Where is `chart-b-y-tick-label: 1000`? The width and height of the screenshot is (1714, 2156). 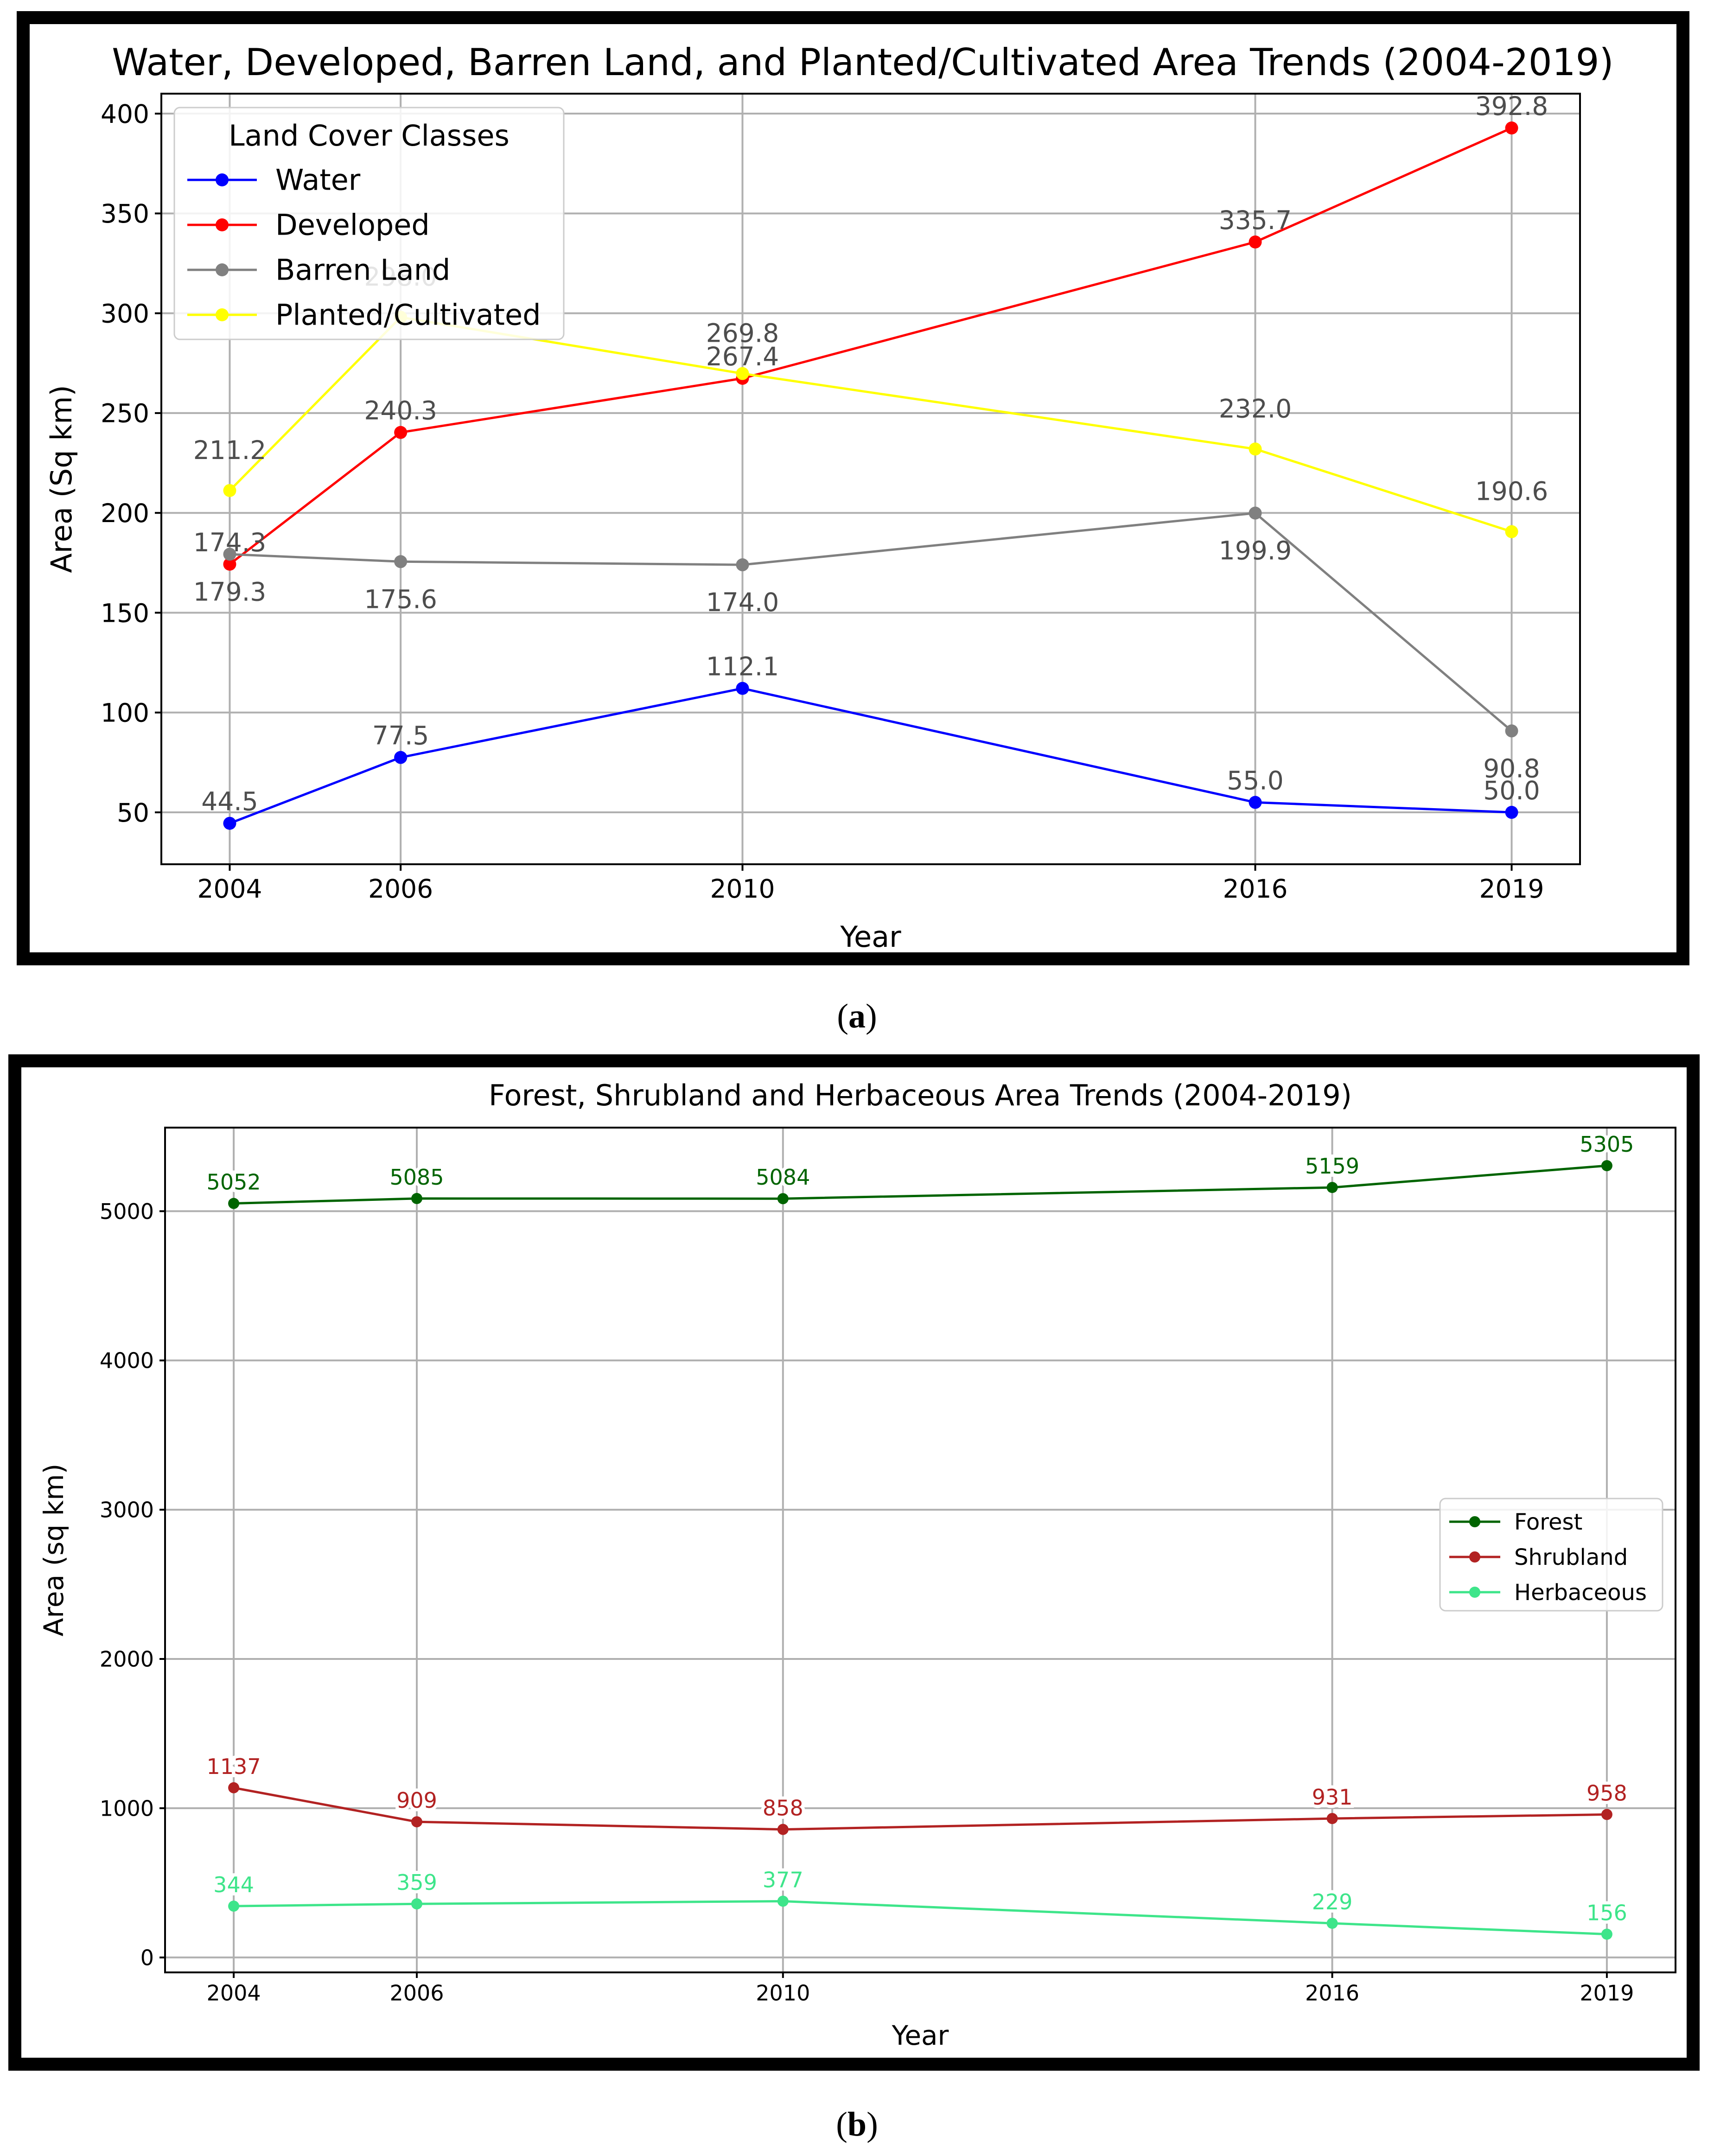
chart-b-y-tick-label: 1000 is located at coordinates (127, 1809).